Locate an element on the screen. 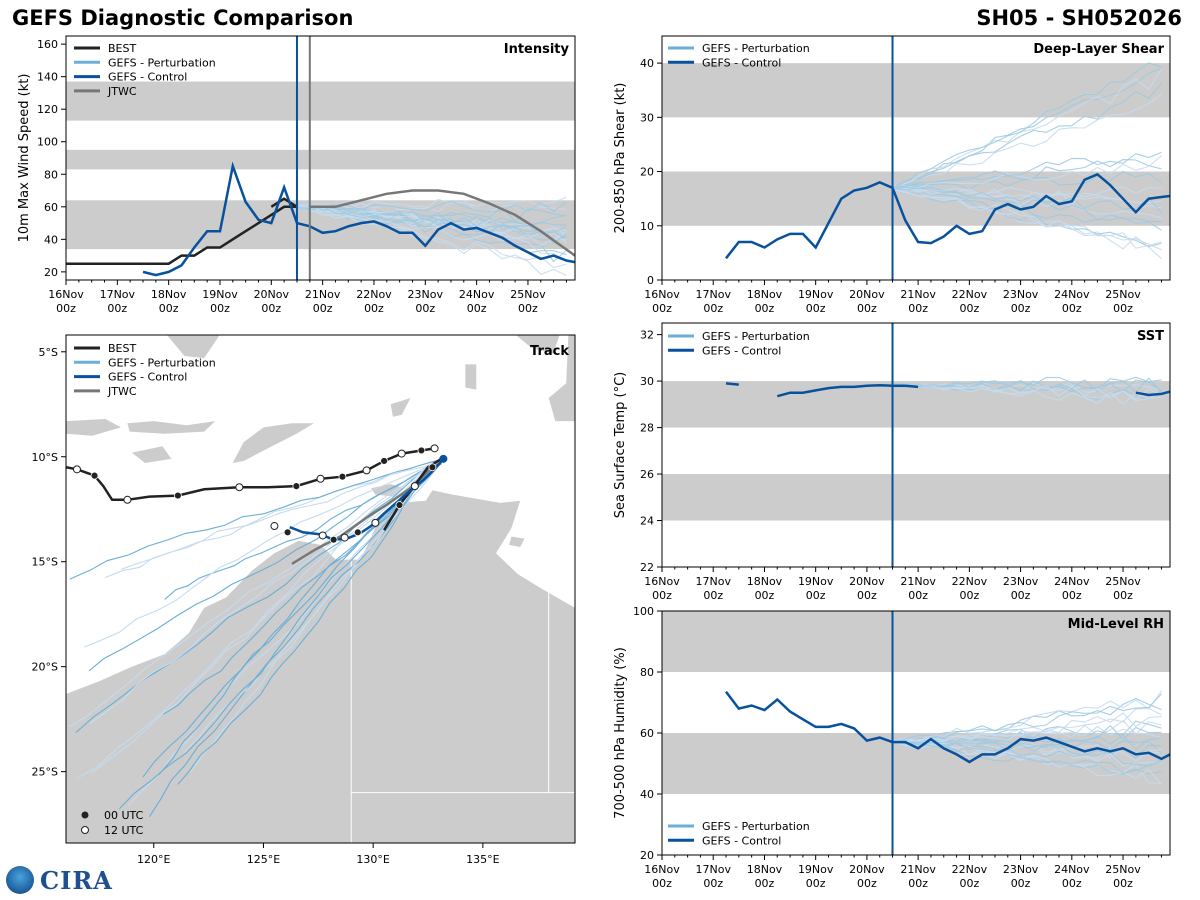 Image resolution: width=1200 pixels, height=900 pixels. sst-y-tick-label: 30 is located at coordinates (647, 381).